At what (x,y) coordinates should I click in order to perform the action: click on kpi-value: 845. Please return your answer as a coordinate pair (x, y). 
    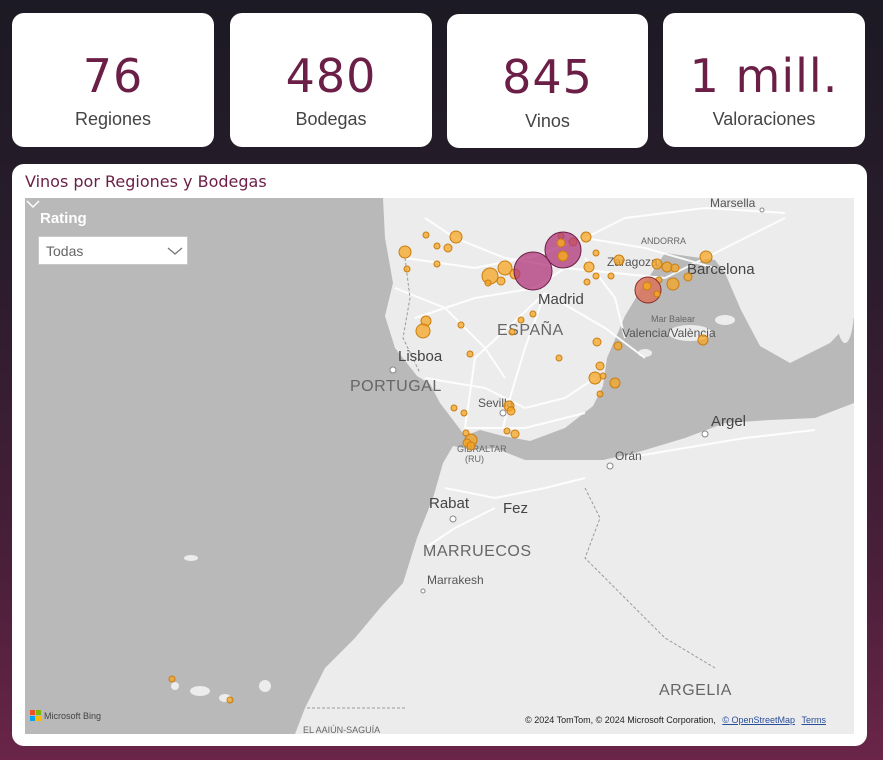
    Looking at the image, I should click on (547, 77).